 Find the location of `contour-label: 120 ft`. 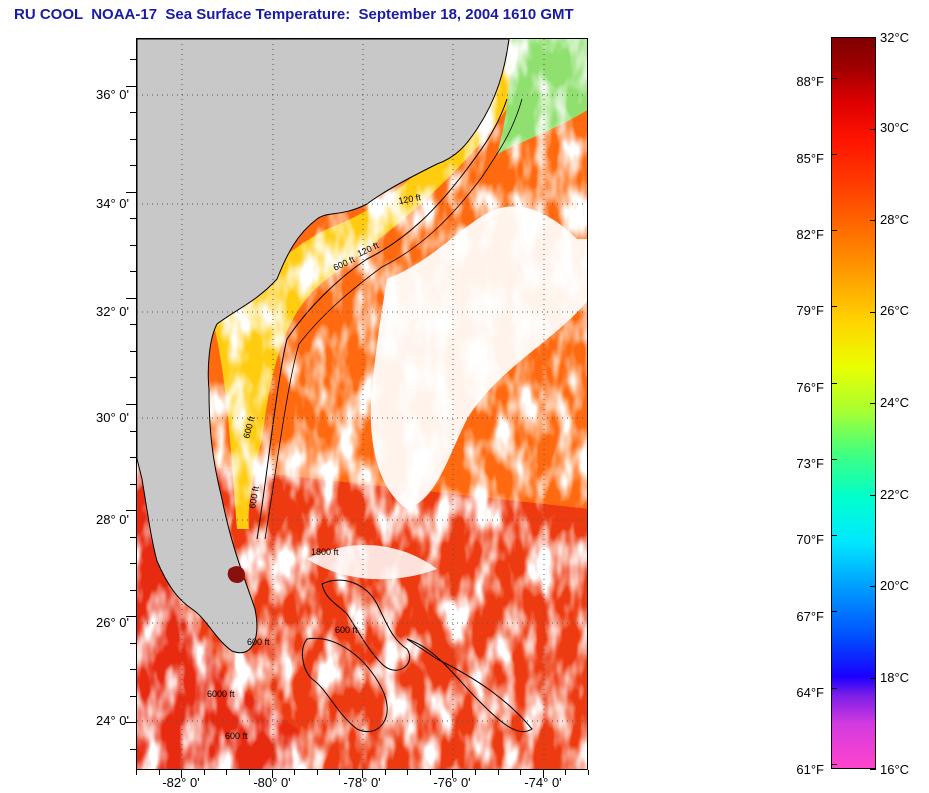

contour-label: 120 ft is located at coordinates (410, 199).